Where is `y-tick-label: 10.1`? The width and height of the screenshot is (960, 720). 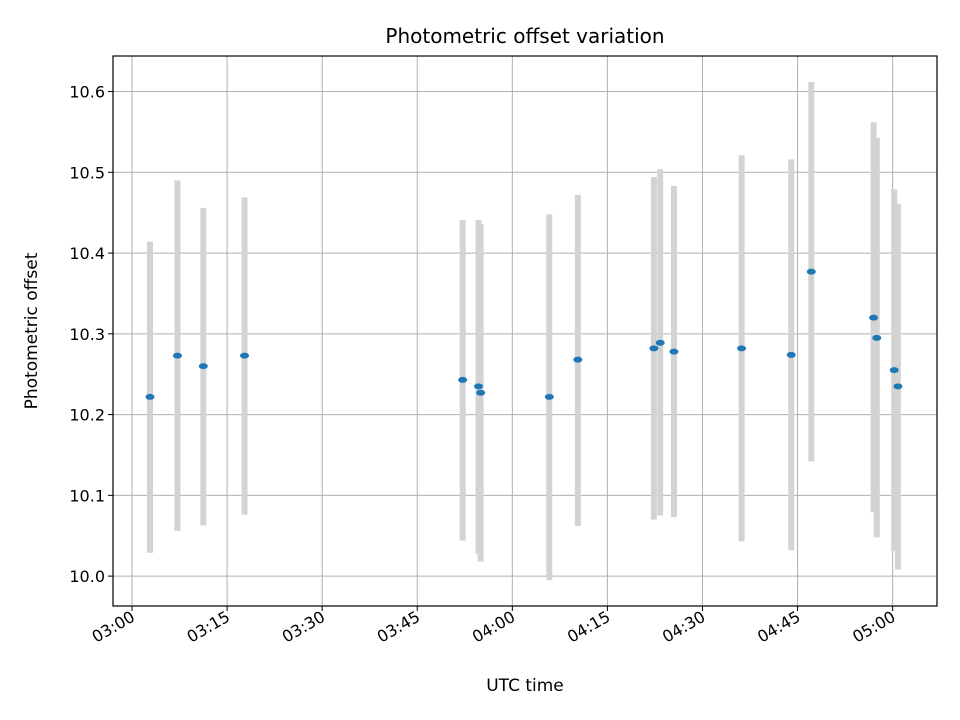
y-tick-label: 10.1 is located at coordinates (87, 495).